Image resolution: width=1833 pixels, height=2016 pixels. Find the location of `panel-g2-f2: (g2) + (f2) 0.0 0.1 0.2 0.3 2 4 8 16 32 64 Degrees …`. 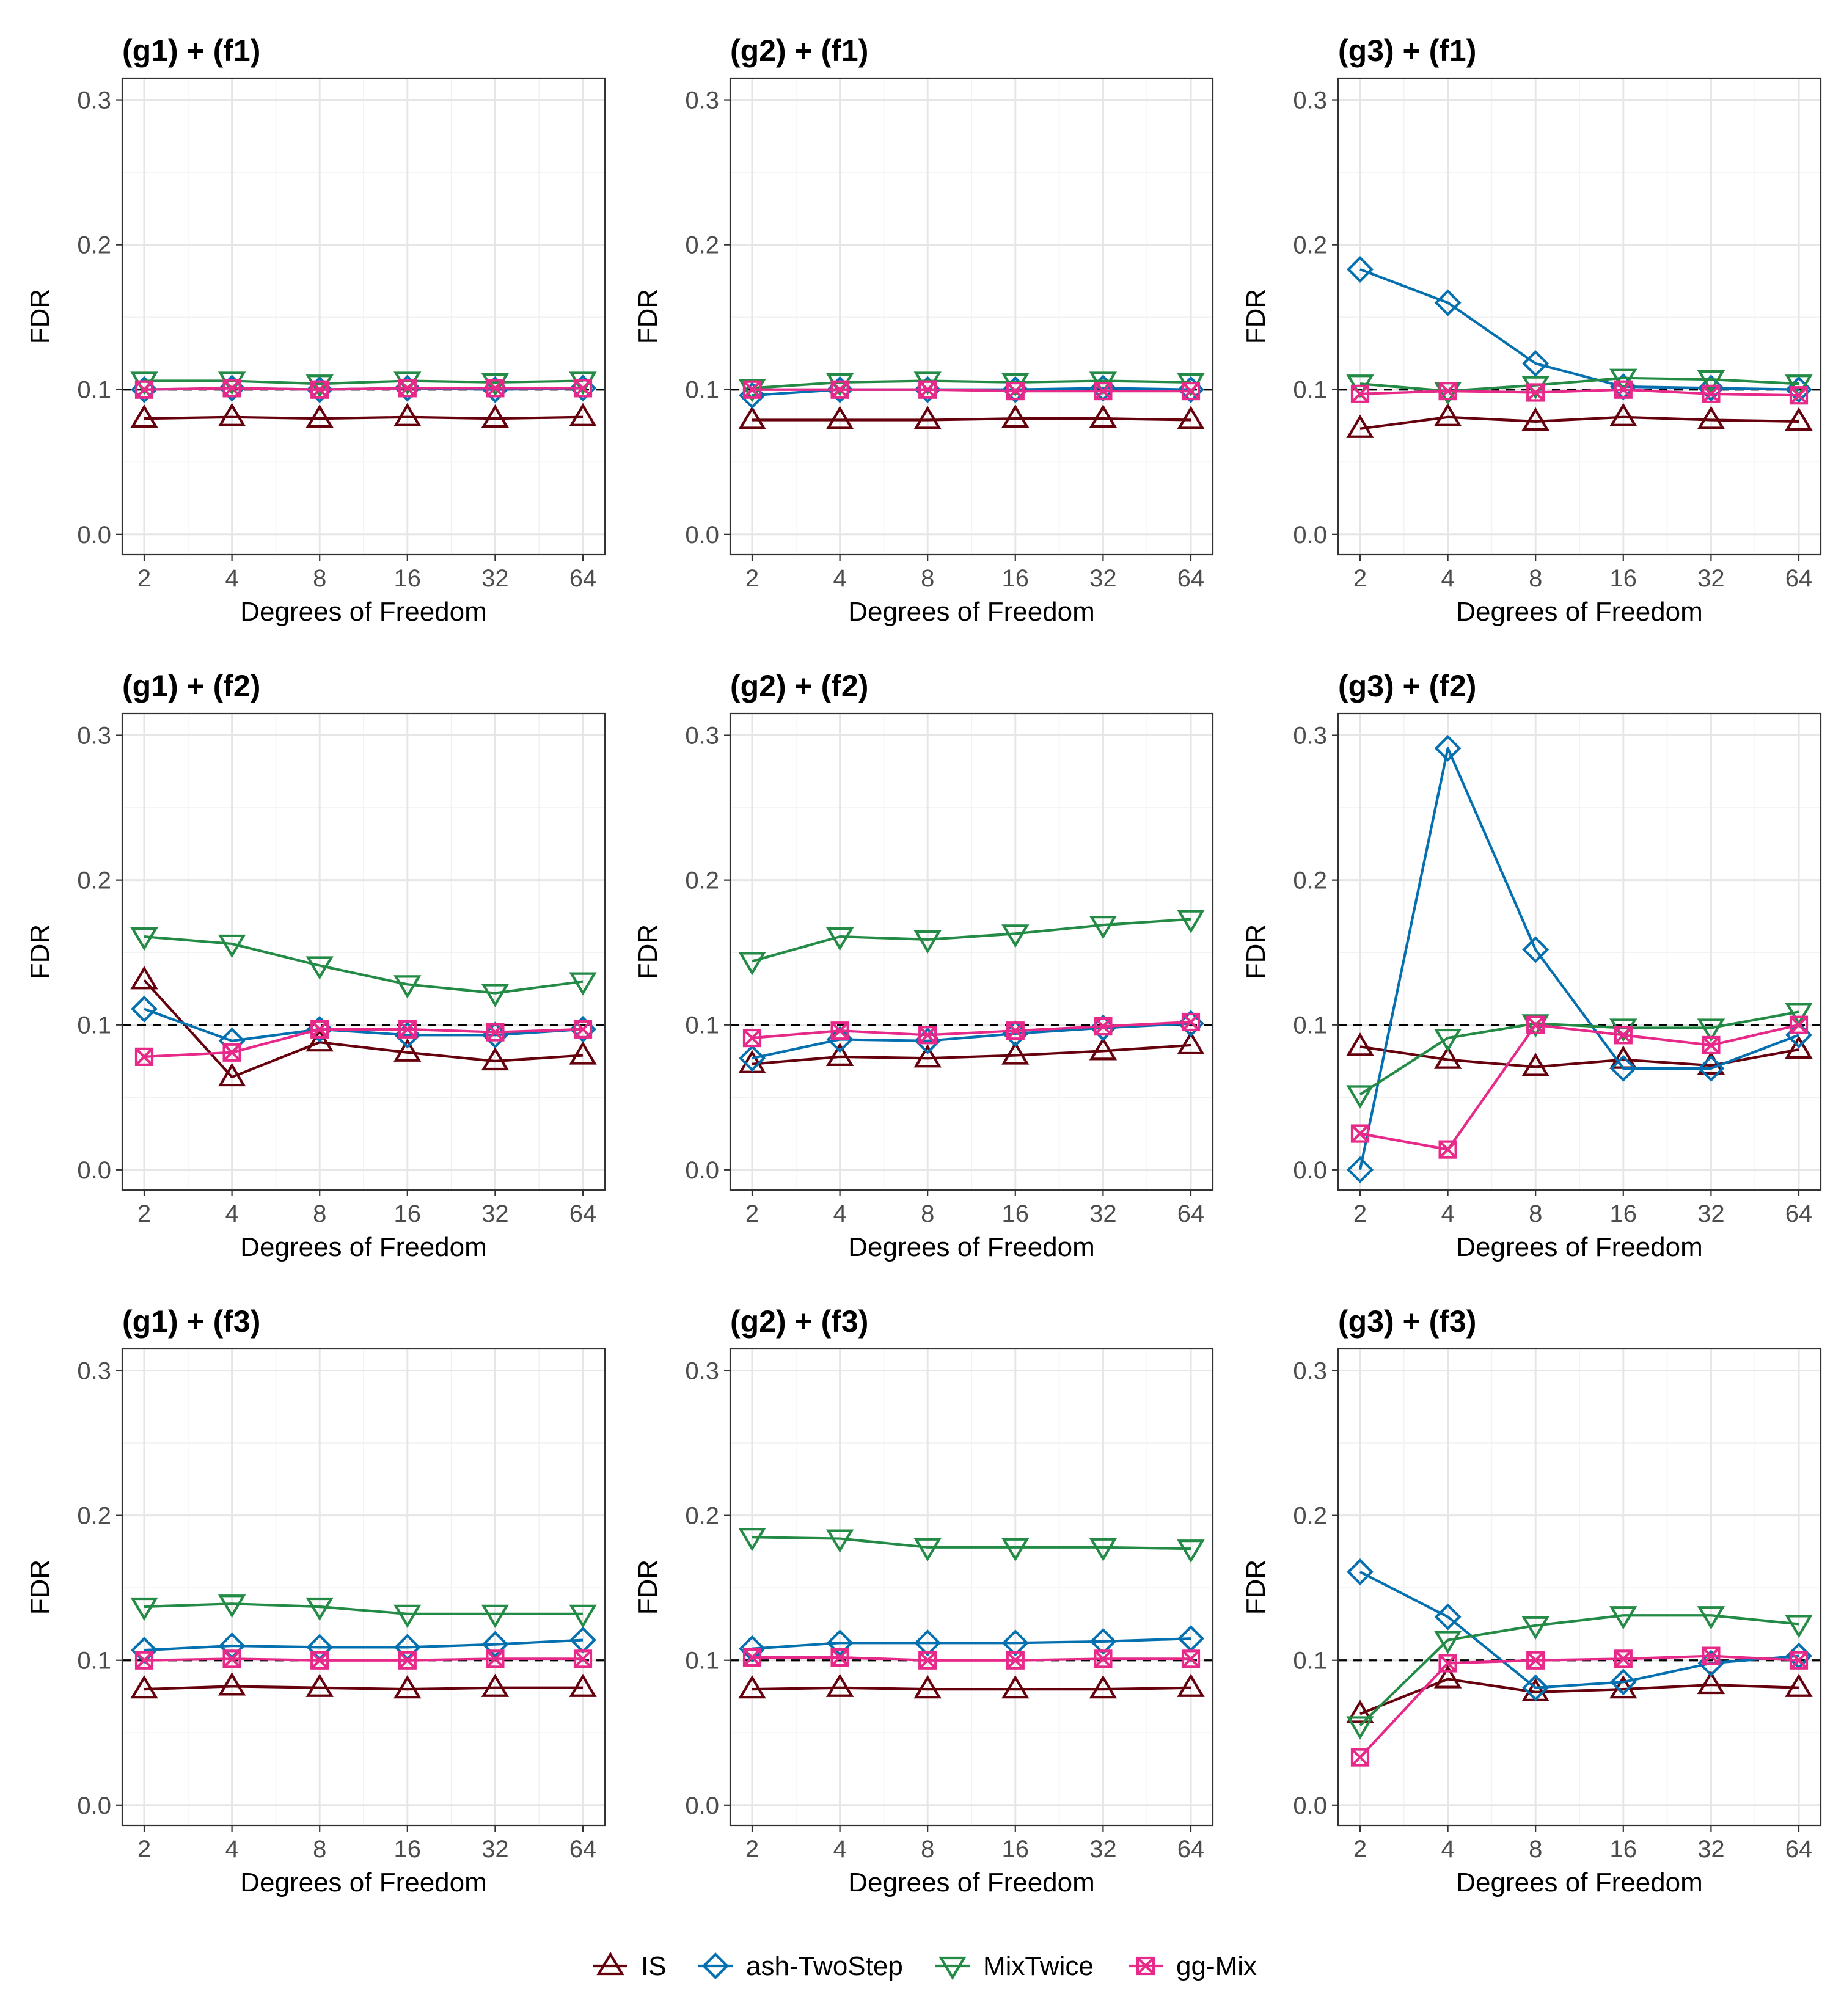

panel-g2-f2: (g2) + (f2) 0.0 0.1 0.2 0.3 2 4 8 16 32 64 Degrees … is located at coordinates (923, 965).